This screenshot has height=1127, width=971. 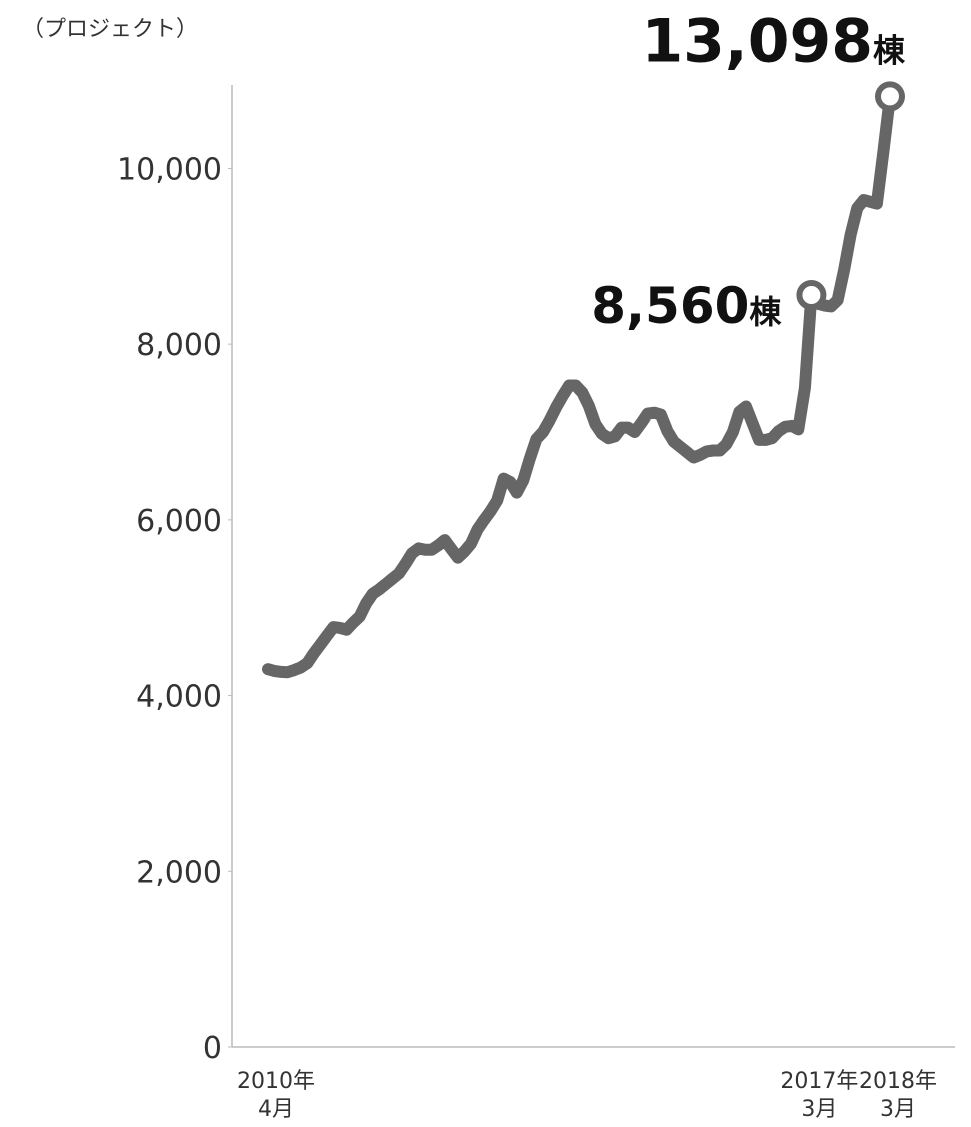 What do you see at coordinates (179, 345) in the screenshot?
I see `y-tick-label: 8,000` at bounding box center [179, 345].